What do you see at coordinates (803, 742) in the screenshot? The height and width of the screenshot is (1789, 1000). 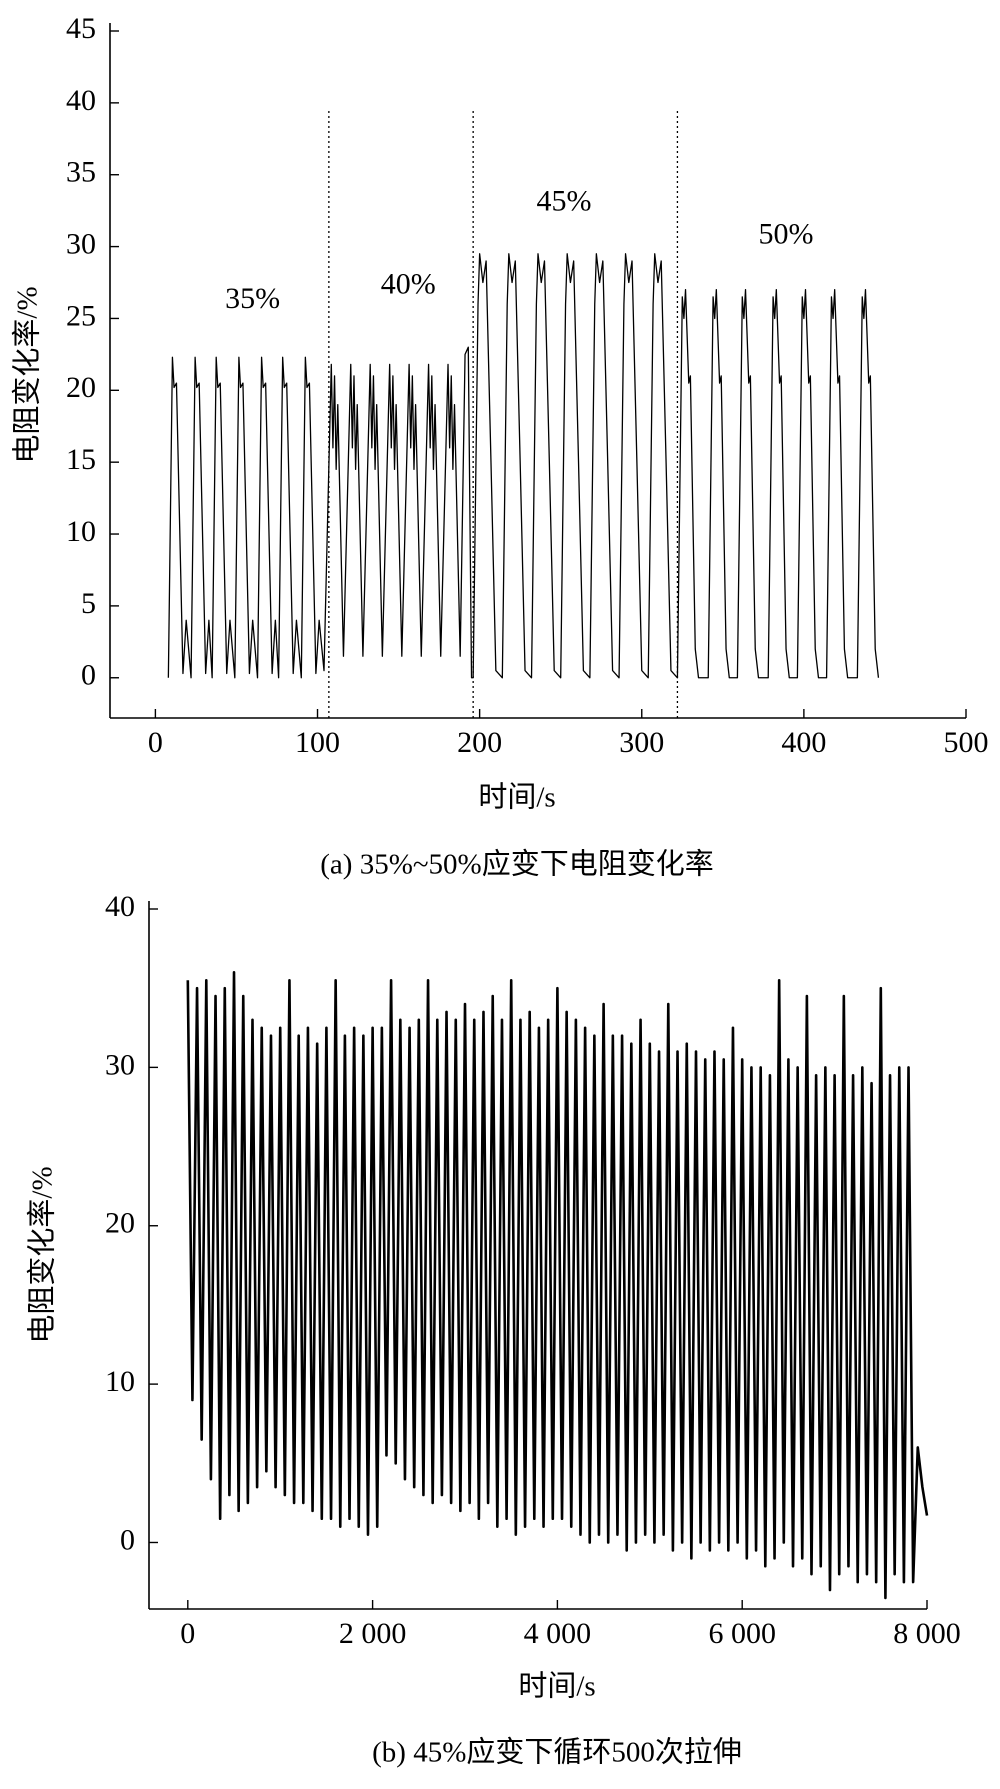 I see `x-tick-label: 400` at bounding box center [803, 742].